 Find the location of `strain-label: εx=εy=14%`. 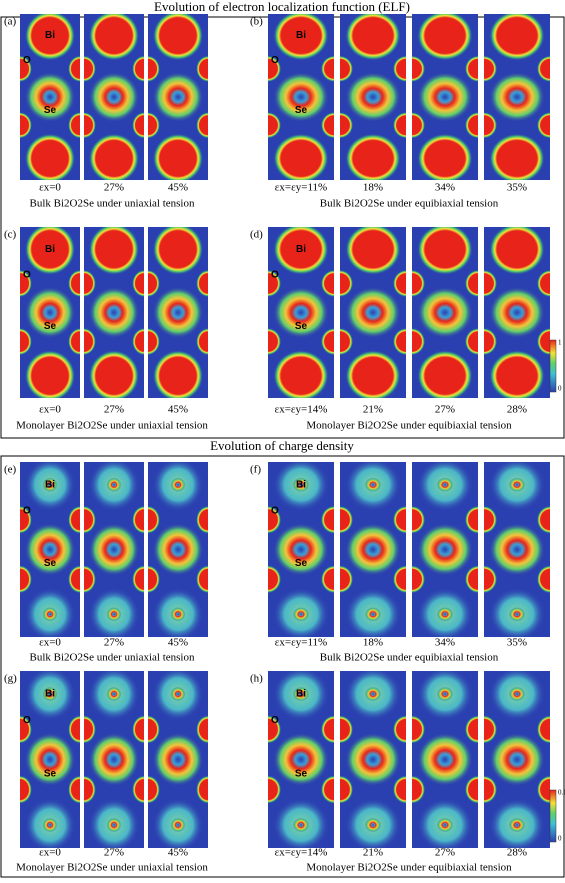

strain-label: εx=εy=14% is located at coordinates (301, 410).